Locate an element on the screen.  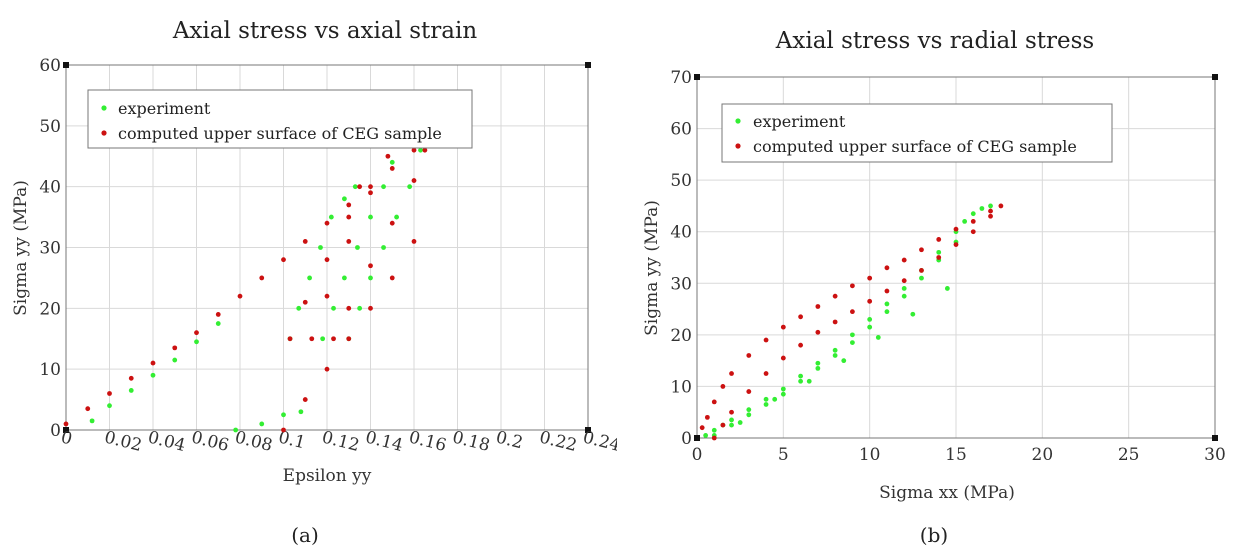
x-tick-label: 0.24 is located at coordinates (599, 441).